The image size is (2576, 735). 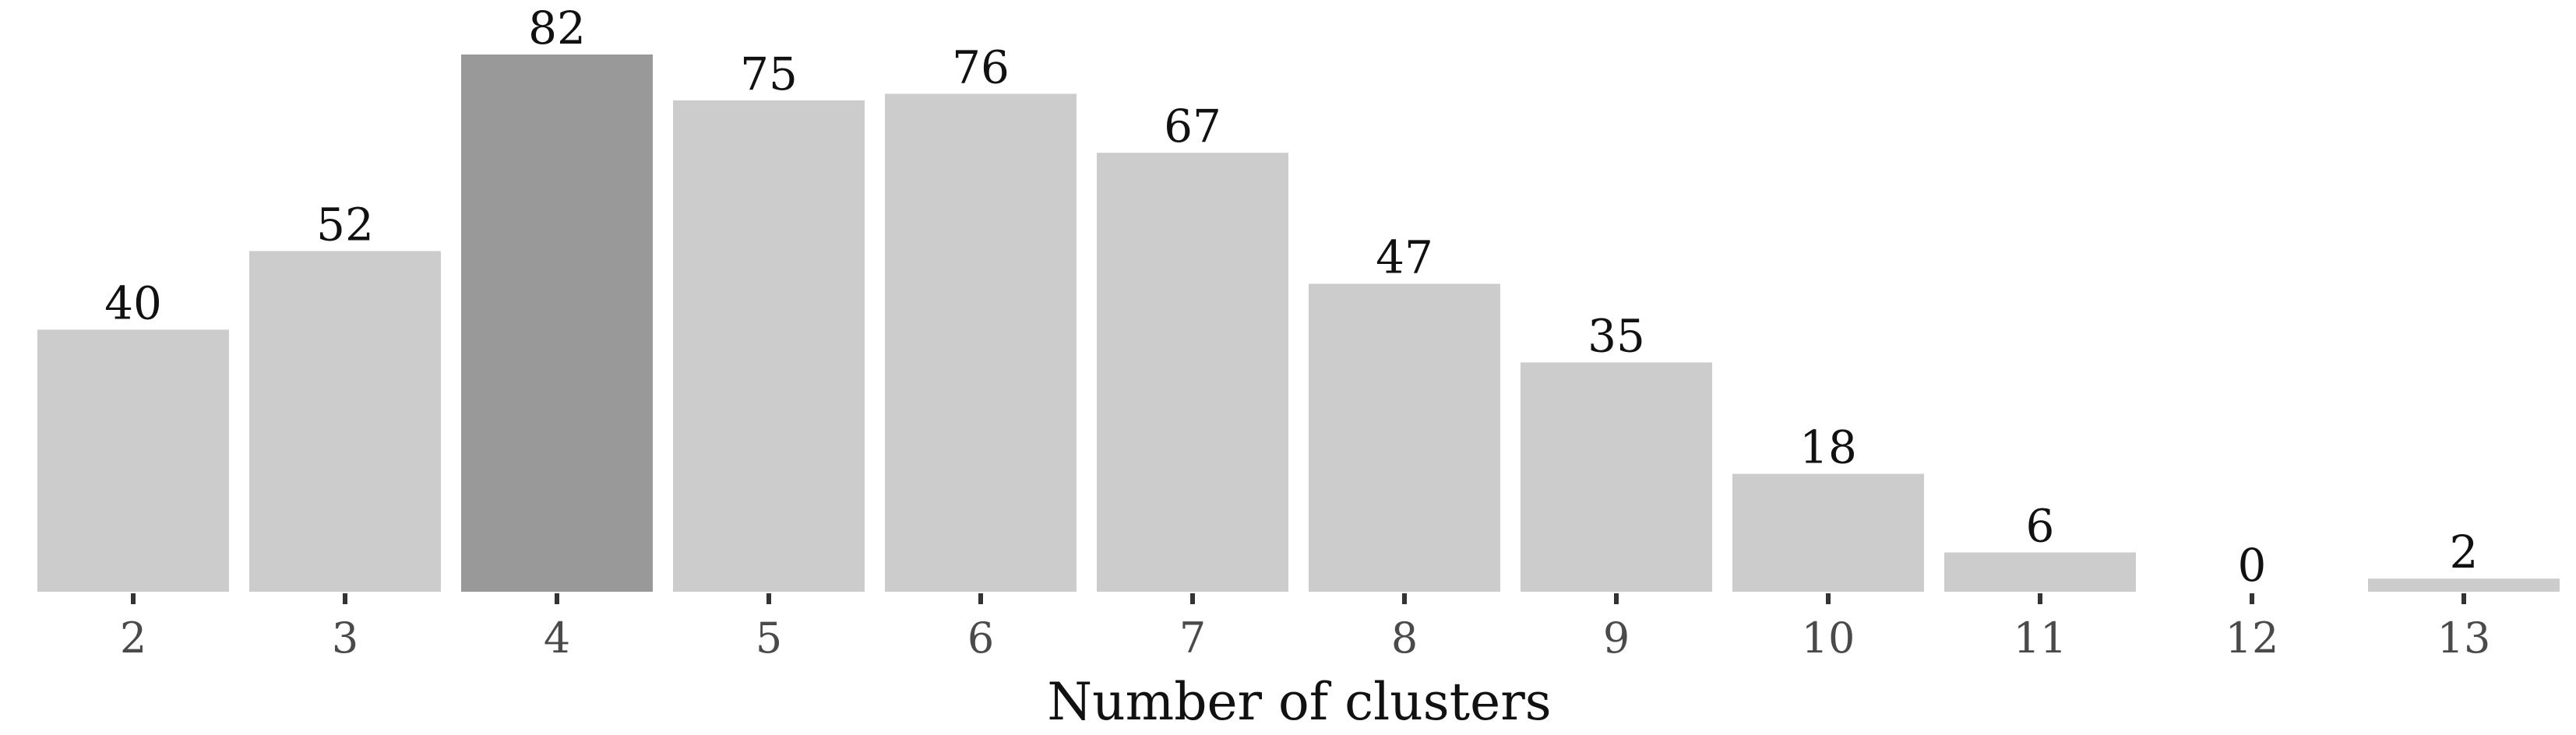 I want to click on x-tick-label: 8, so click(x=1405, y=638).